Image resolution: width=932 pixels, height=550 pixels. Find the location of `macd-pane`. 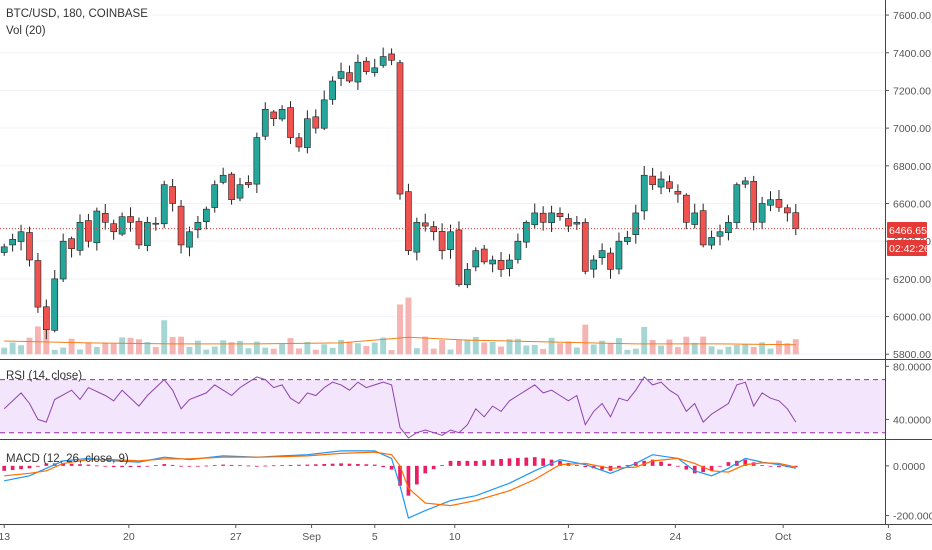

macd-pane is located at coordinates (400, 484).